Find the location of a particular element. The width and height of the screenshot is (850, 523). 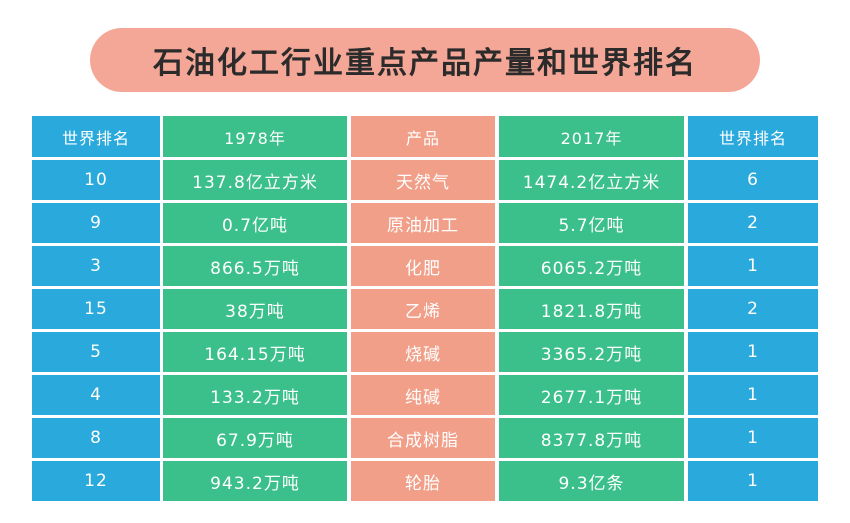

table-cell: 9 is located at coordinates (96, 223).